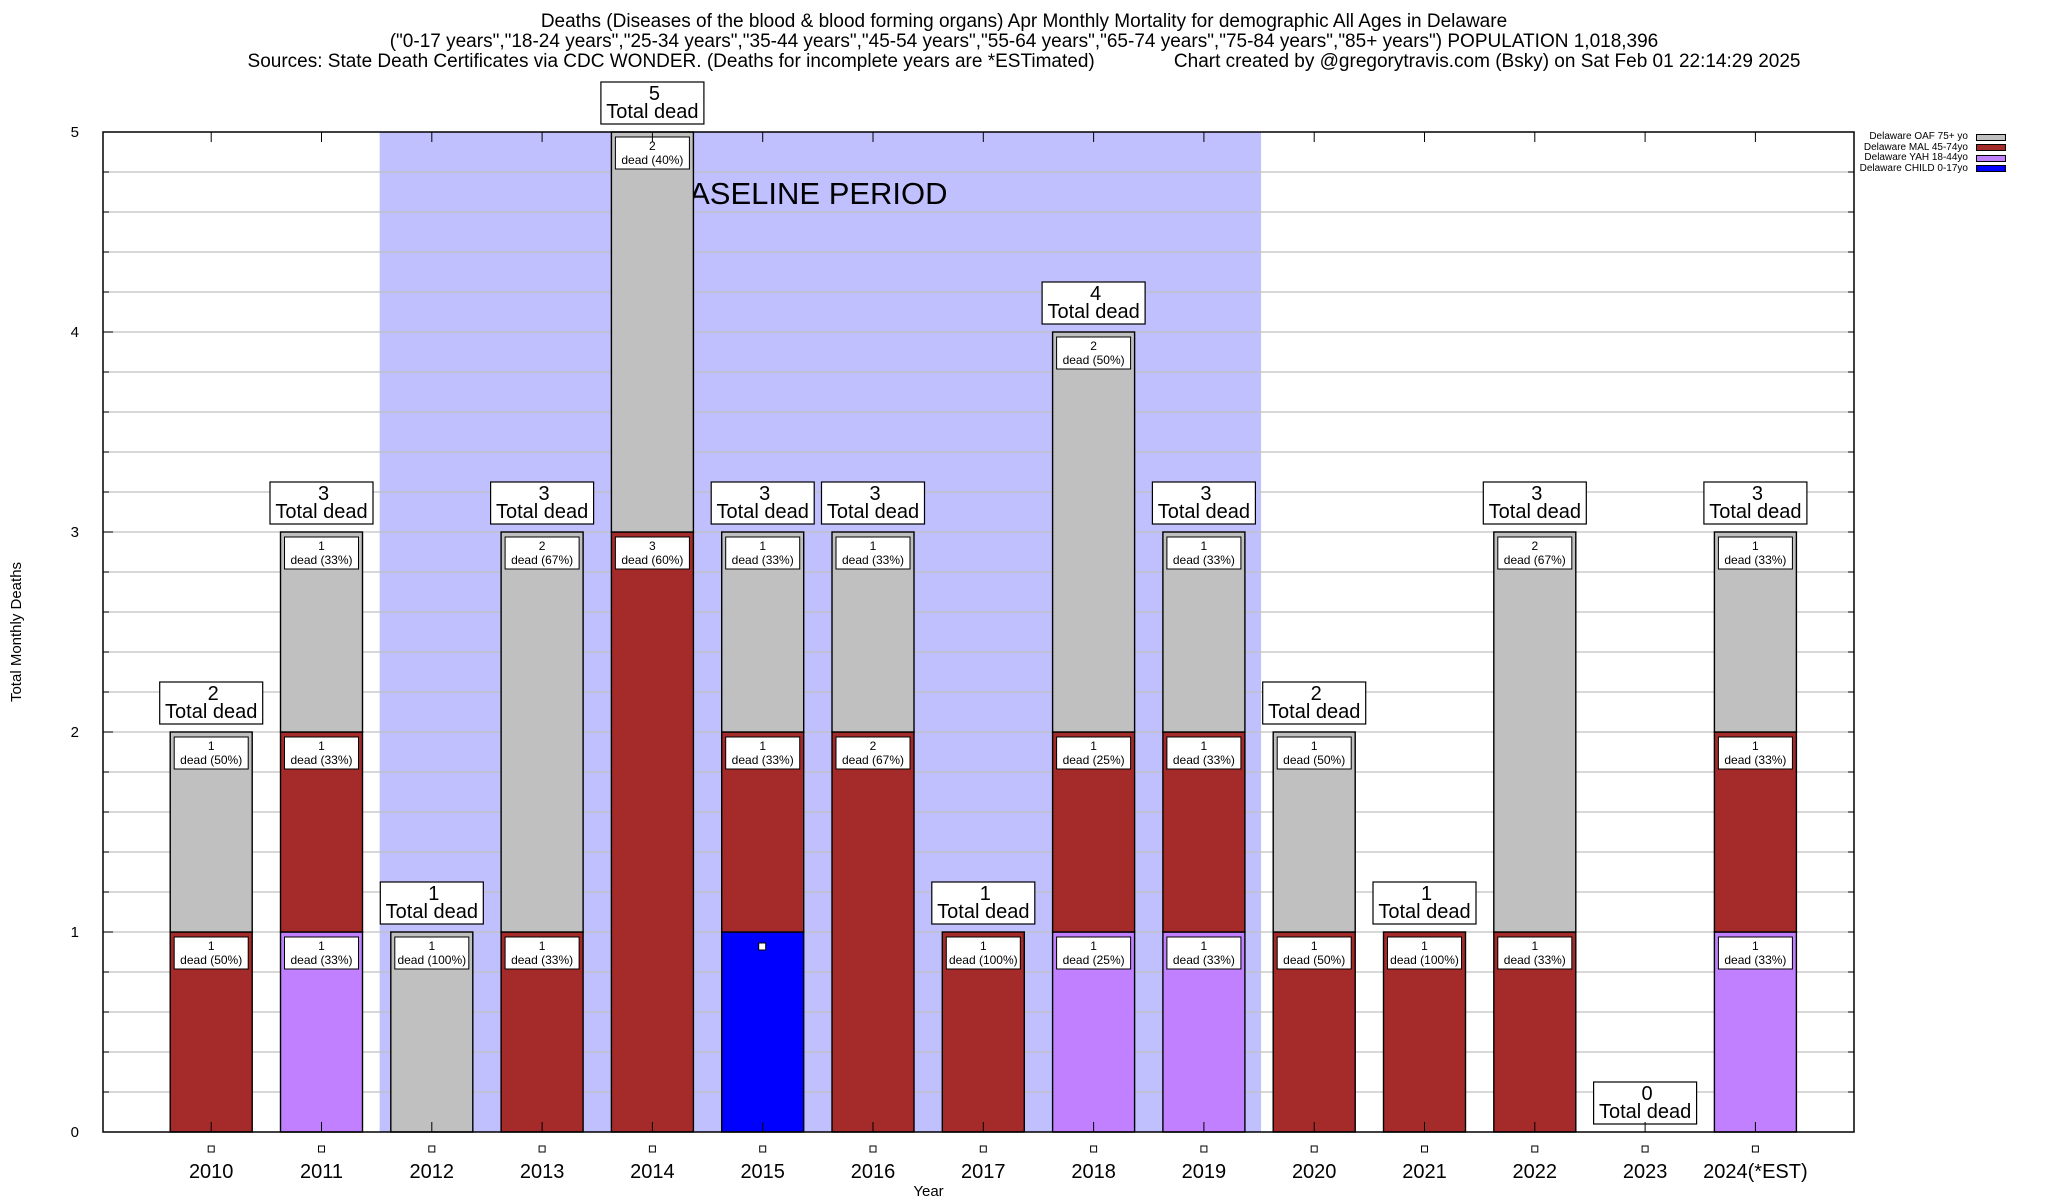 The height and width of the screenshot is (1200, 2048). I want to click on bar-segment-delaware-mal-45-74yo, so click(652, 832).